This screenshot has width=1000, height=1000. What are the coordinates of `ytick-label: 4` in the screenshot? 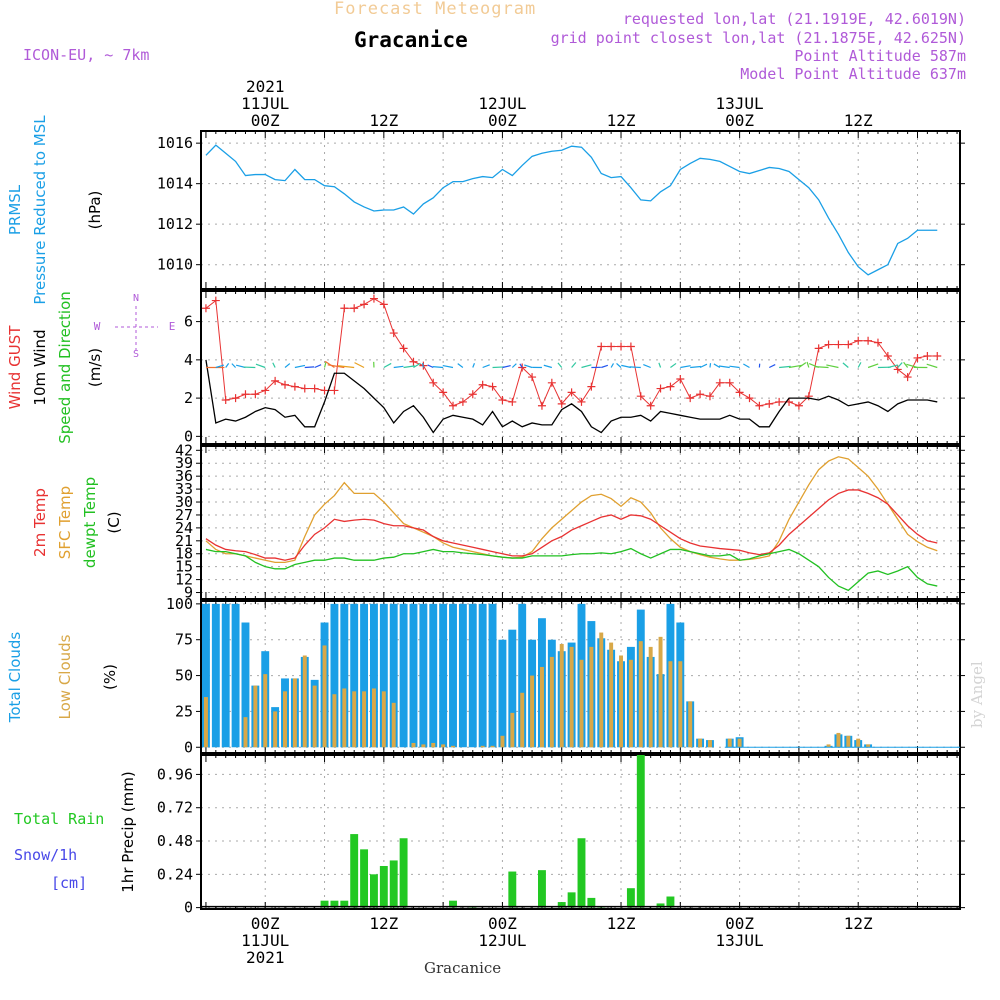 It's located at (188, 360).